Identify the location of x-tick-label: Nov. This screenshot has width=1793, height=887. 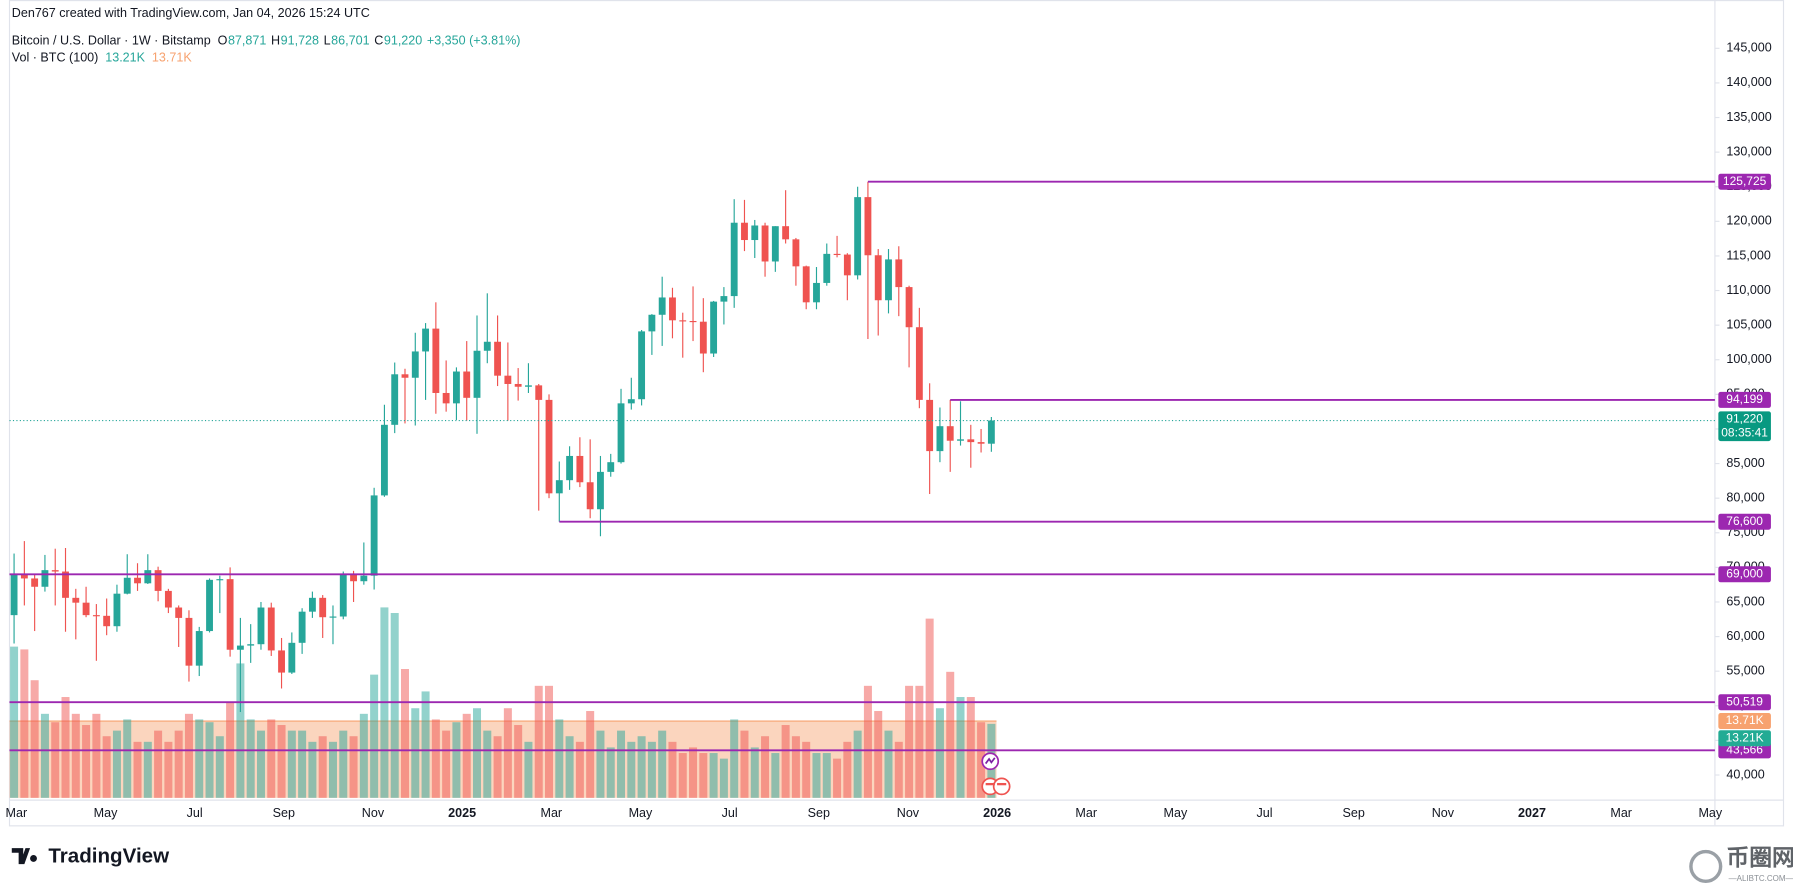
(908, 813).